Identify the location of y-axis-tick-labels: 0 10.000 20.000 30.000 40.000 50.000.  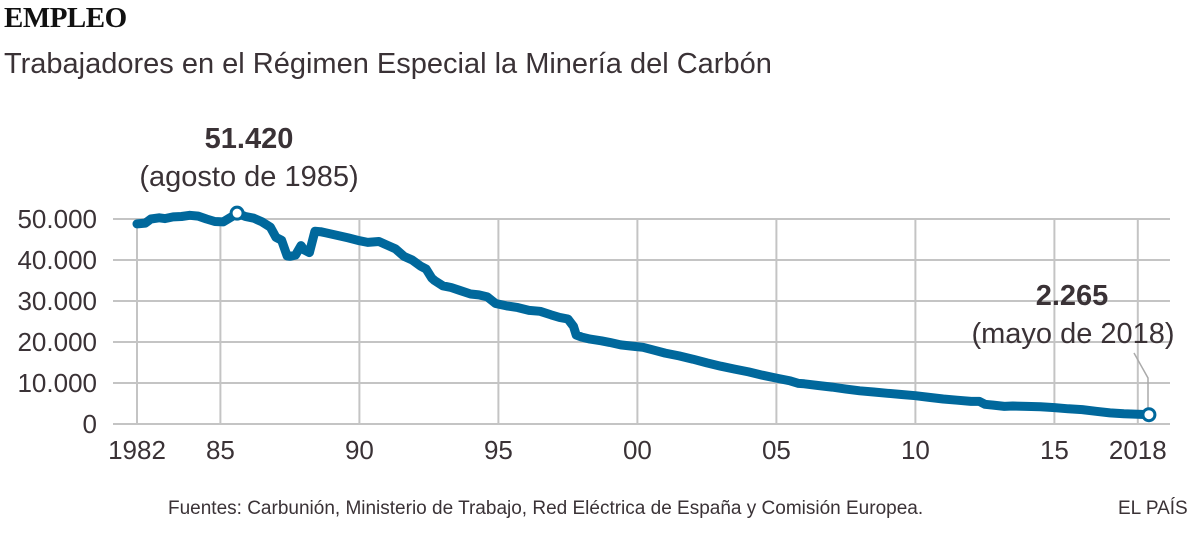
(57, 321).